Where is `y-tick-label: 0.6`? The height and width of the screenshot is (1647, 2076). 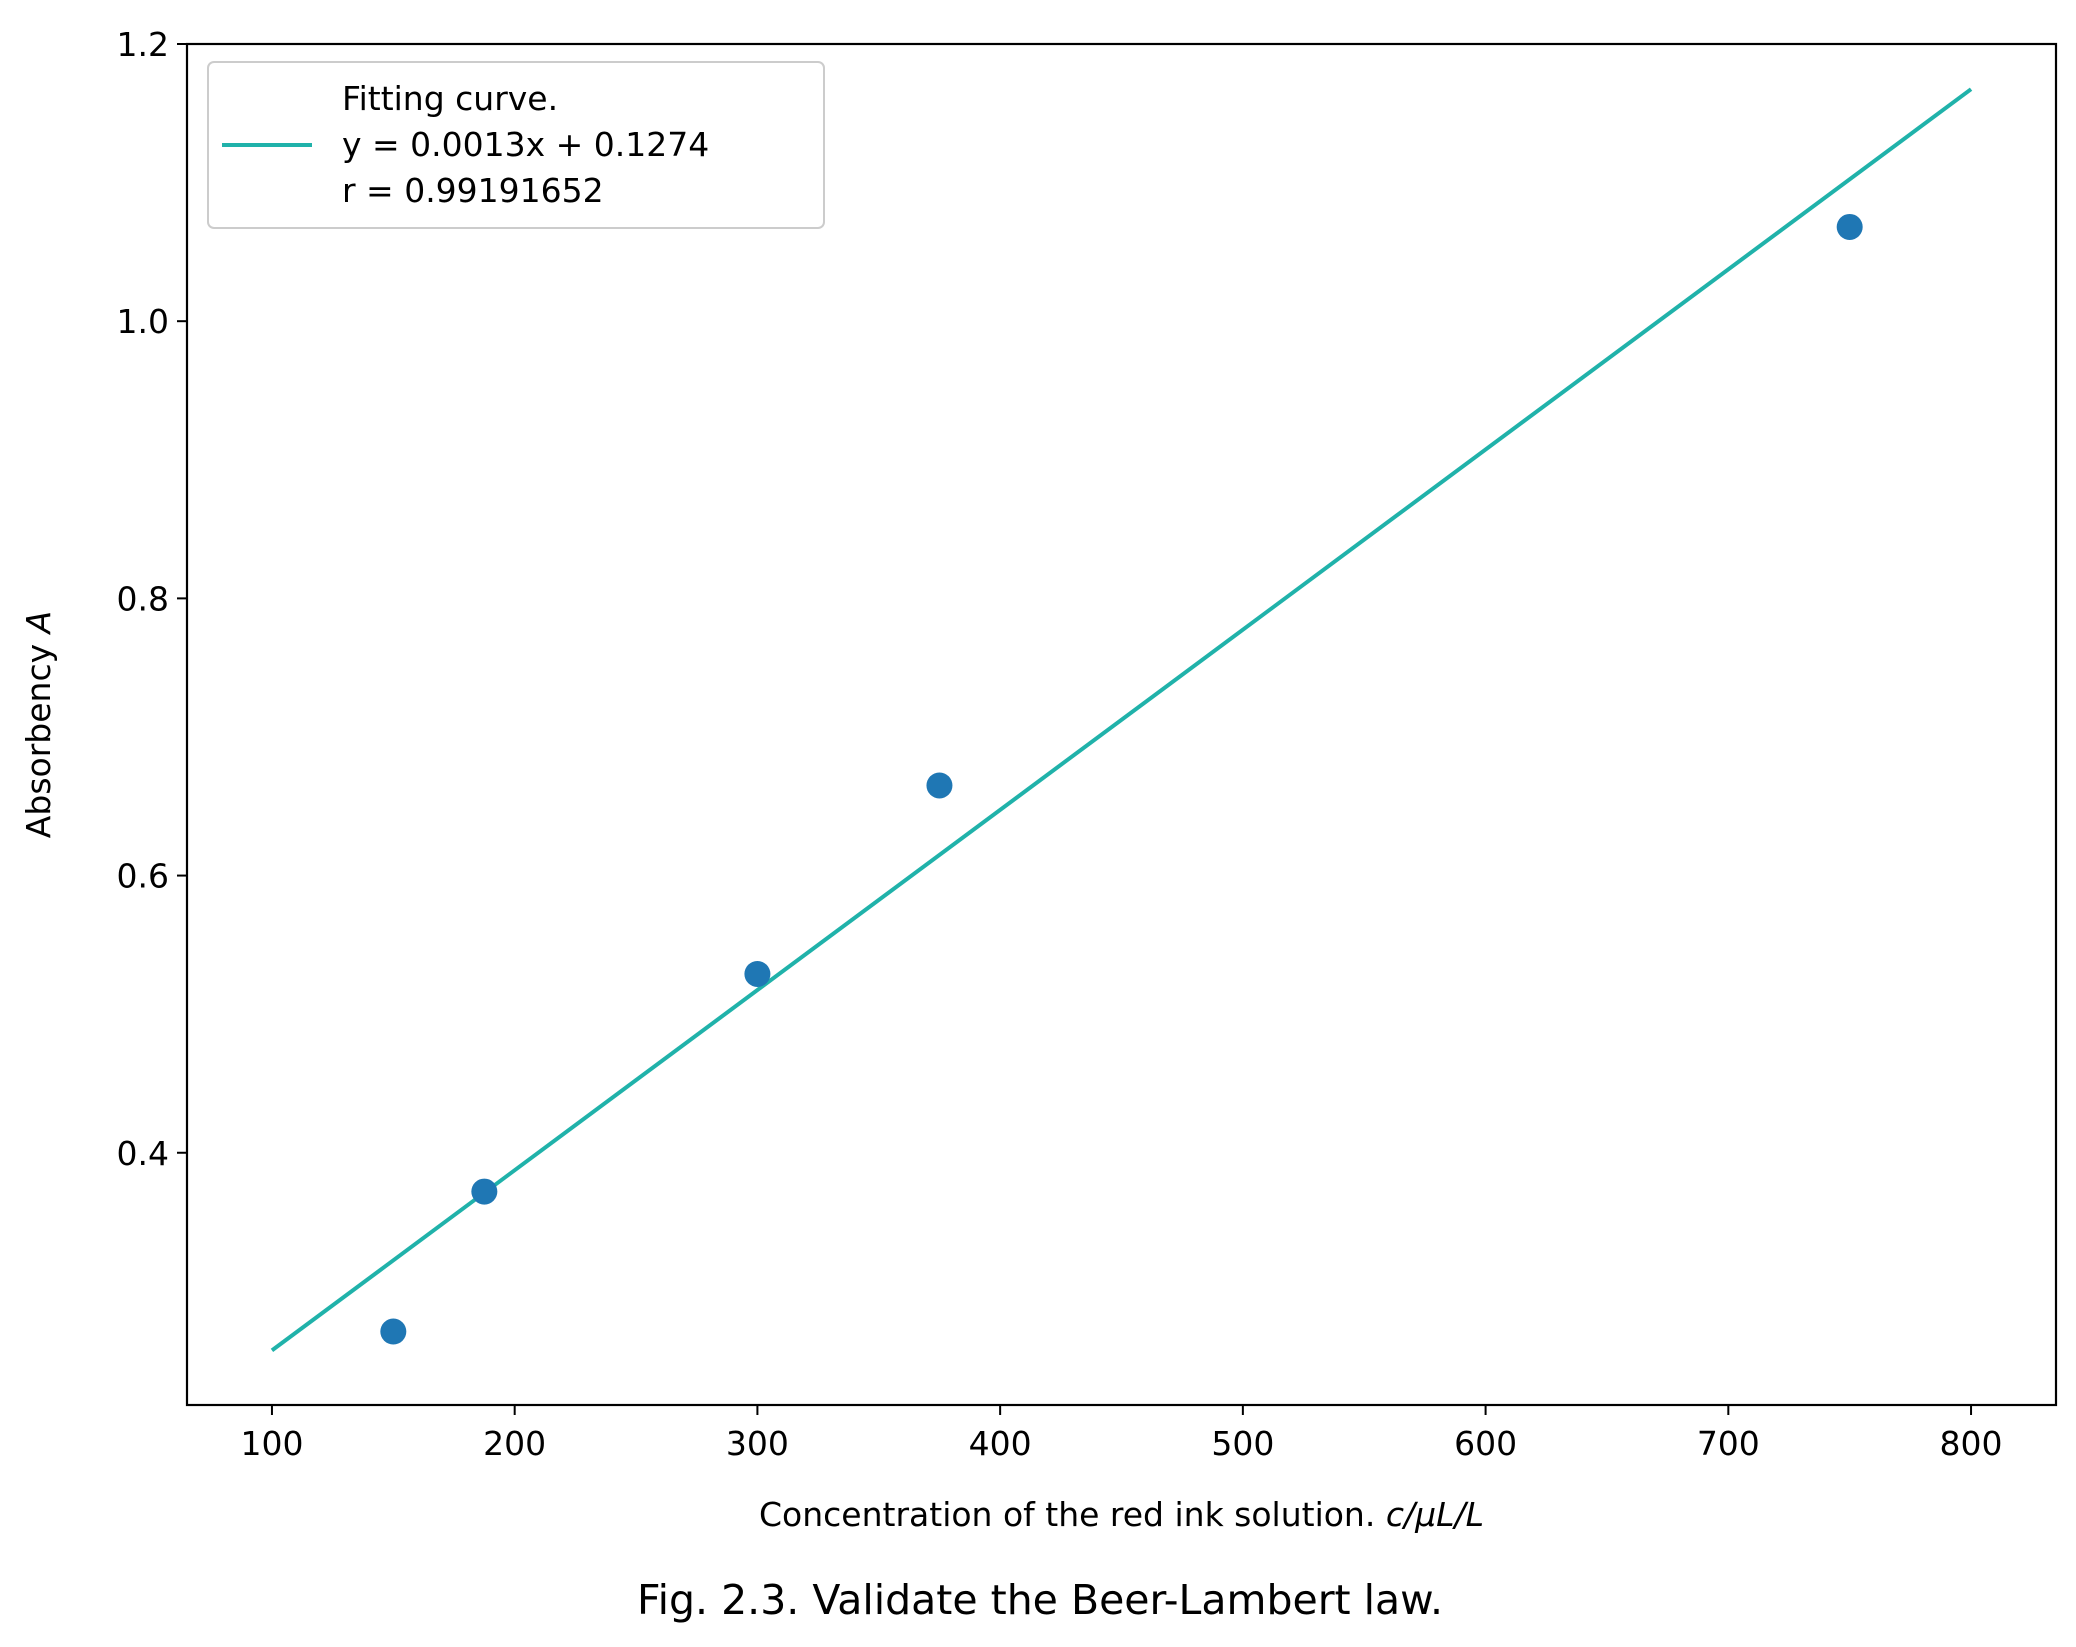 y-tick-label: 0.6 is located at coordinates (143, 876).